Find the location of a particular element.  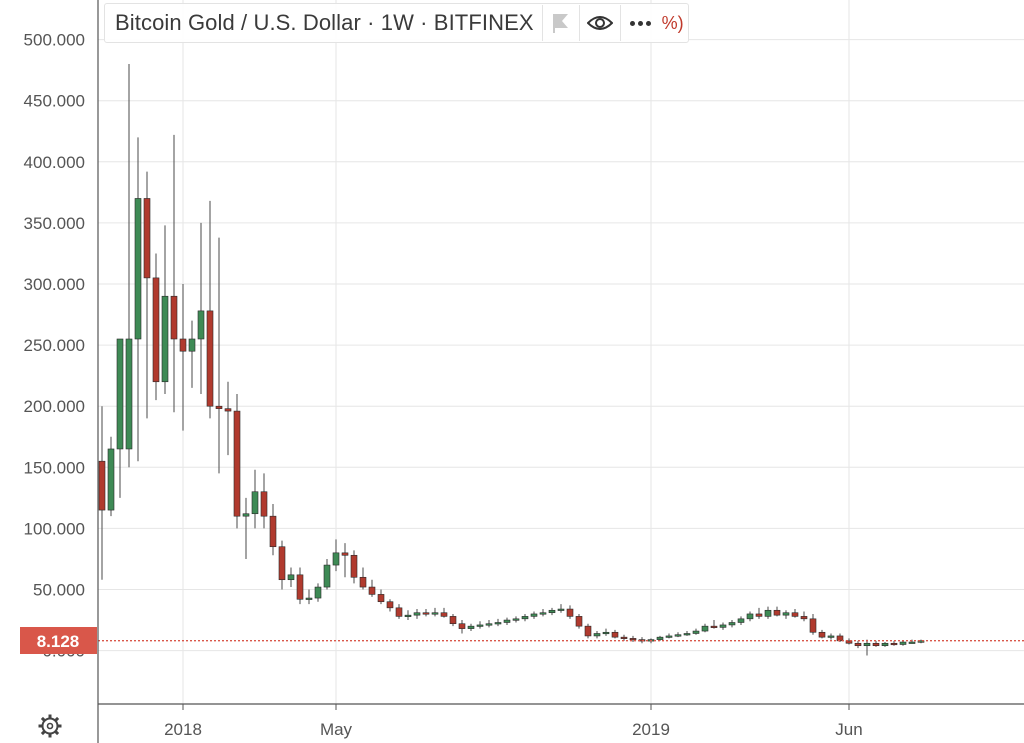

time-tick-label: May is located at coordinates (336, 729).